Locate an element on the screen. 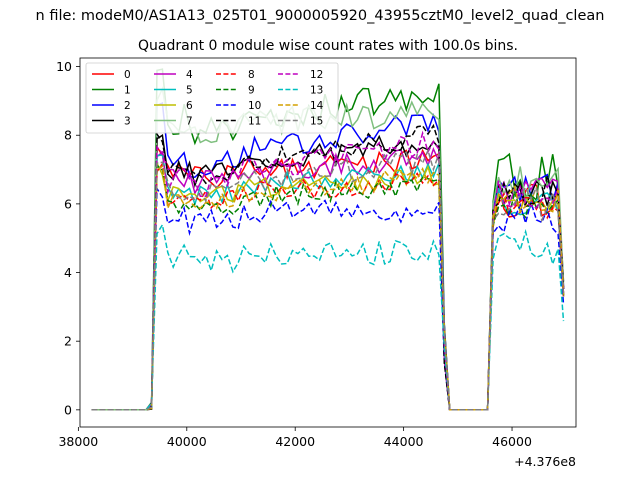 The image size is (640, 480). legend-label-4: 4 is located at coordinates (189, 75).